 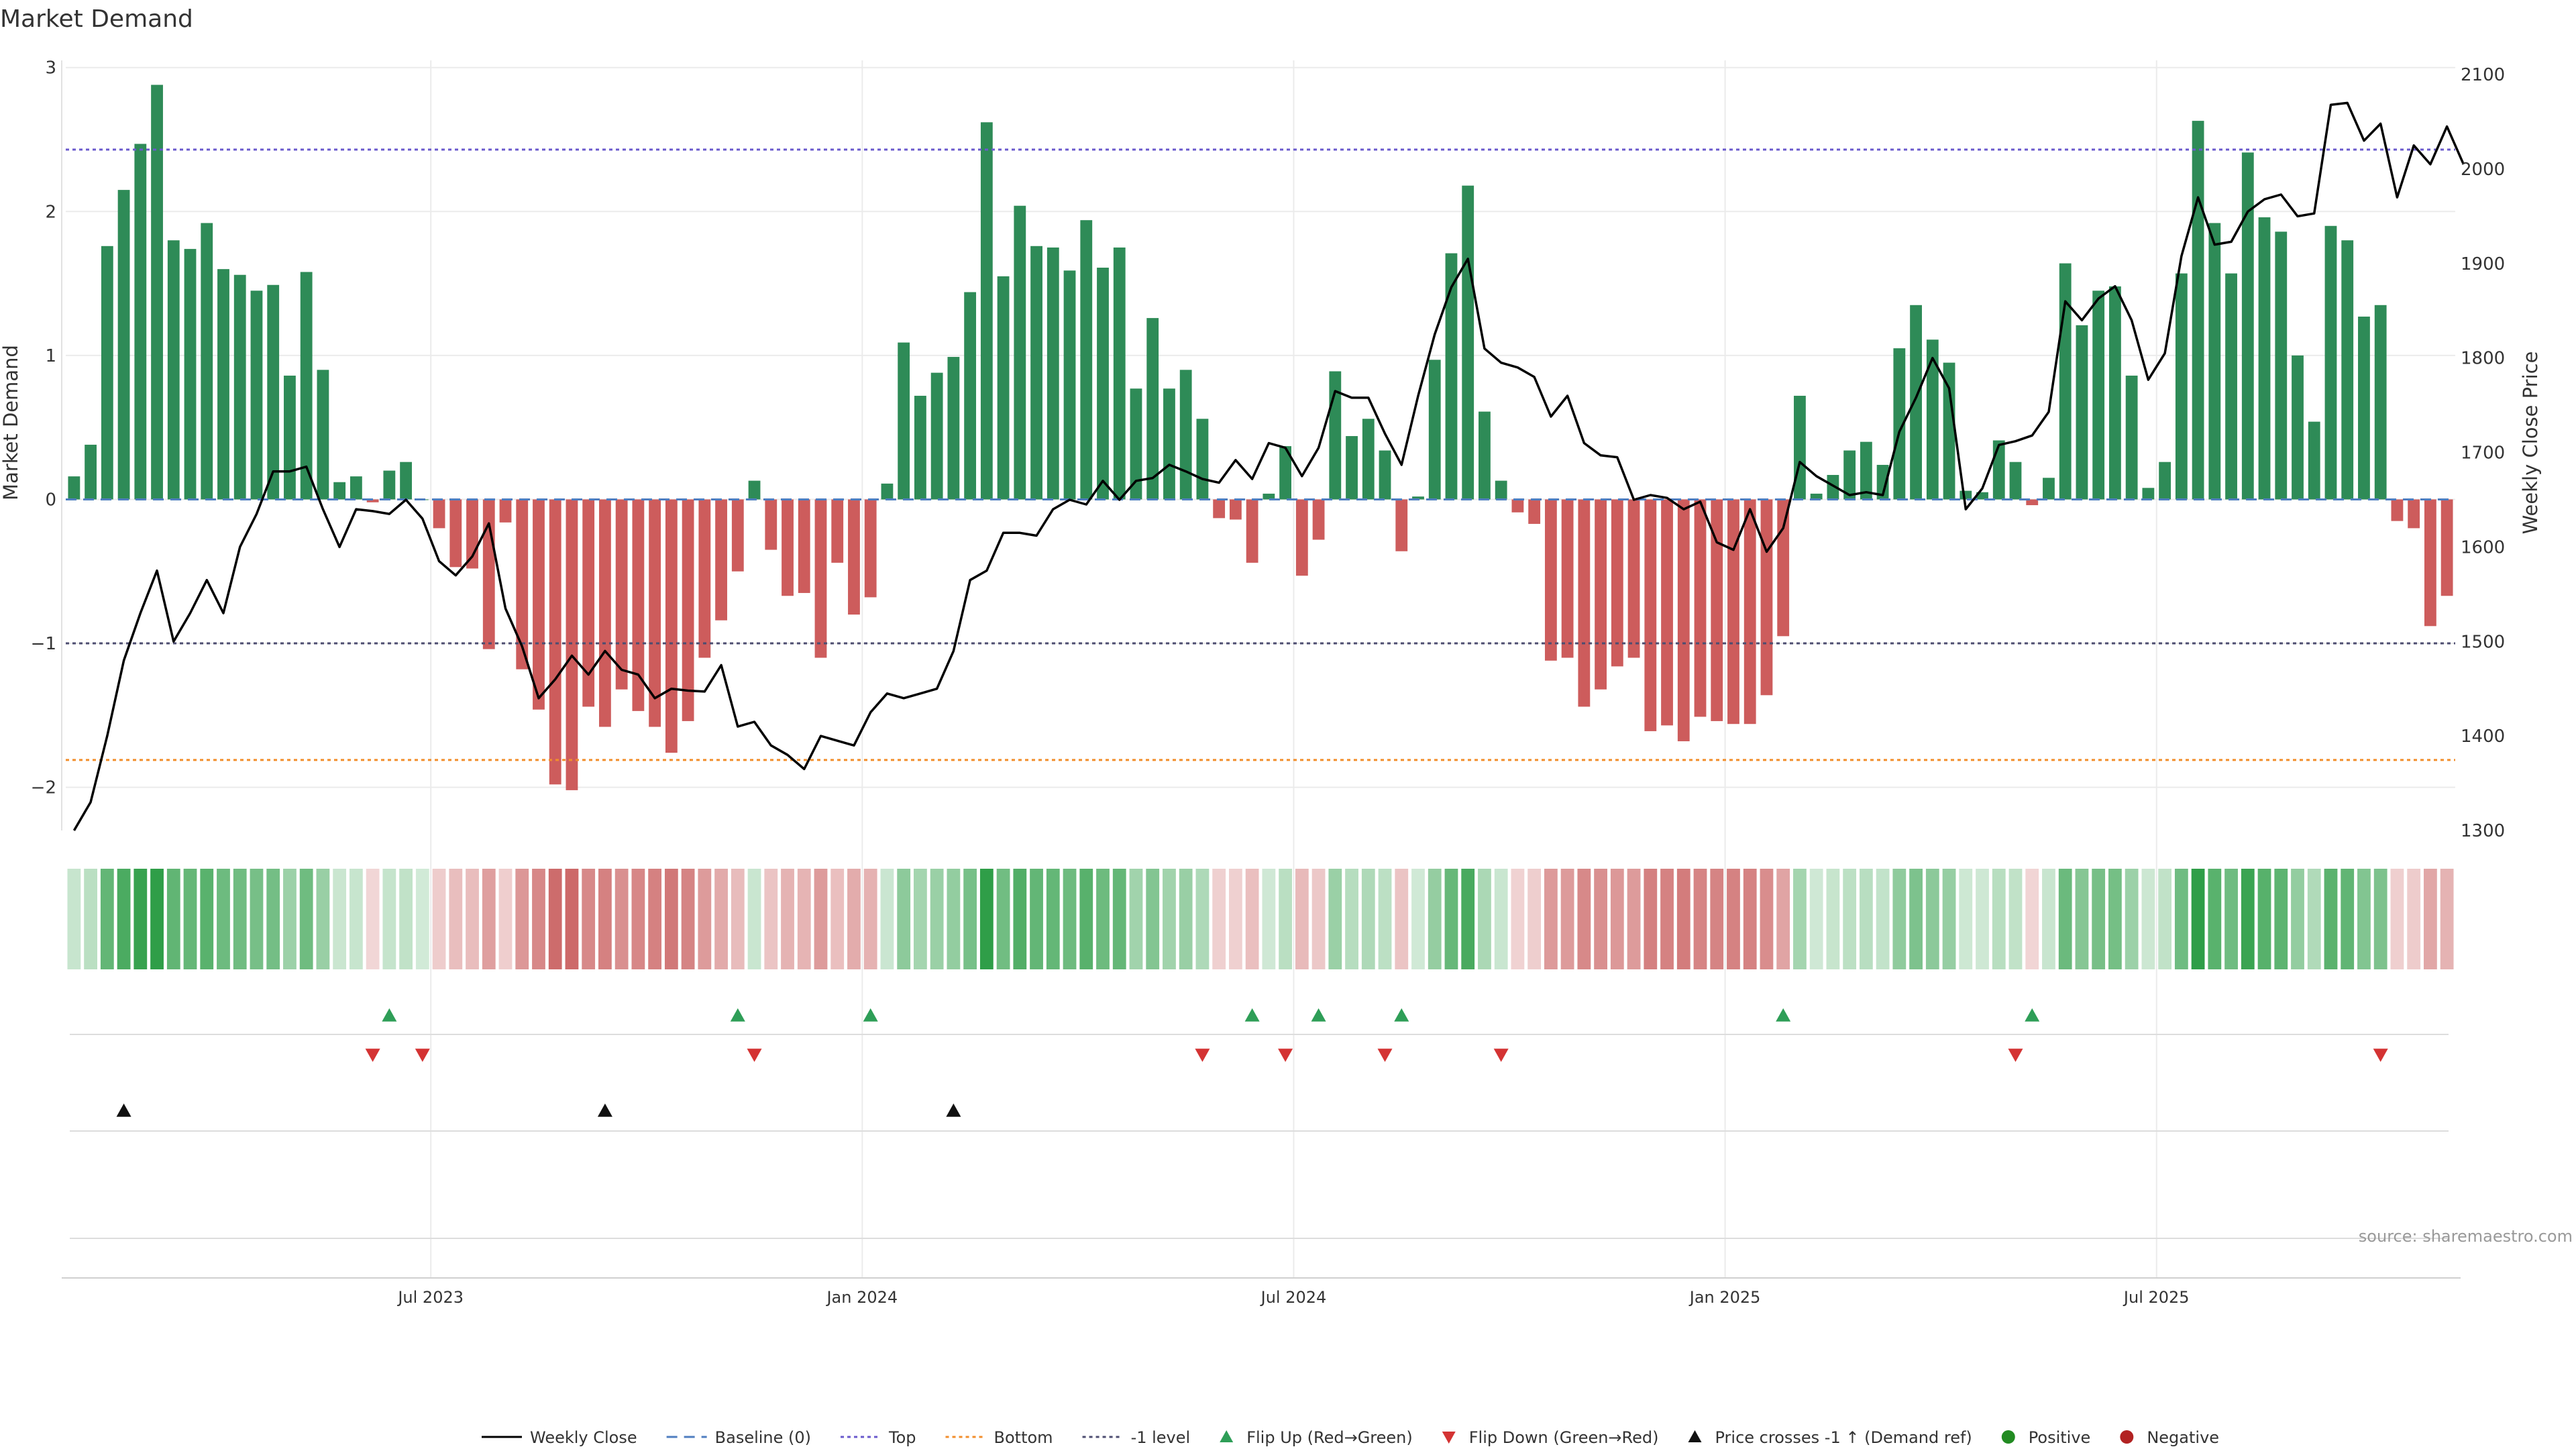 What do you see at coordinates (583, 1437) in the screenshot?
I see `legend-label: Weekly Close` at bounding box center [583, 1437].